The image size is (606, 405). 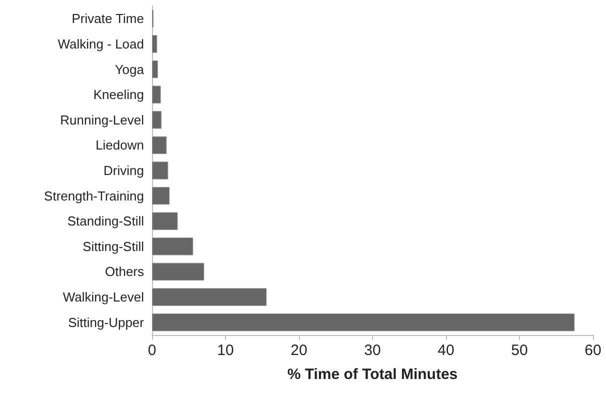 What do you see at coordinates (106, 322) in the screenshot?
I see `y-tick-label: Sitting-Upper` at bounding box center [106, 322].